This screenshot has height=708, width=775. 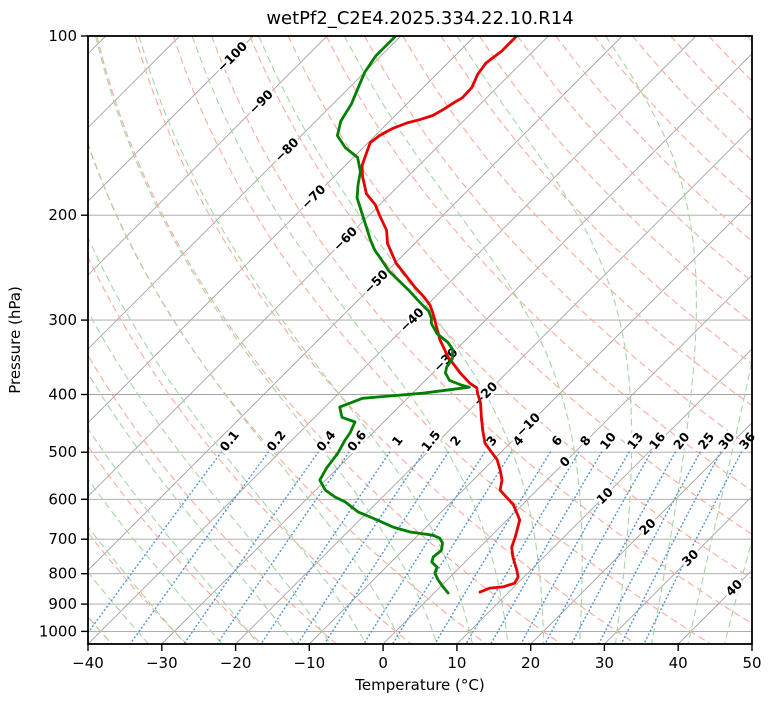 I want to click on x-axis-label: Temperature (°C), so click(x=419, y=685).